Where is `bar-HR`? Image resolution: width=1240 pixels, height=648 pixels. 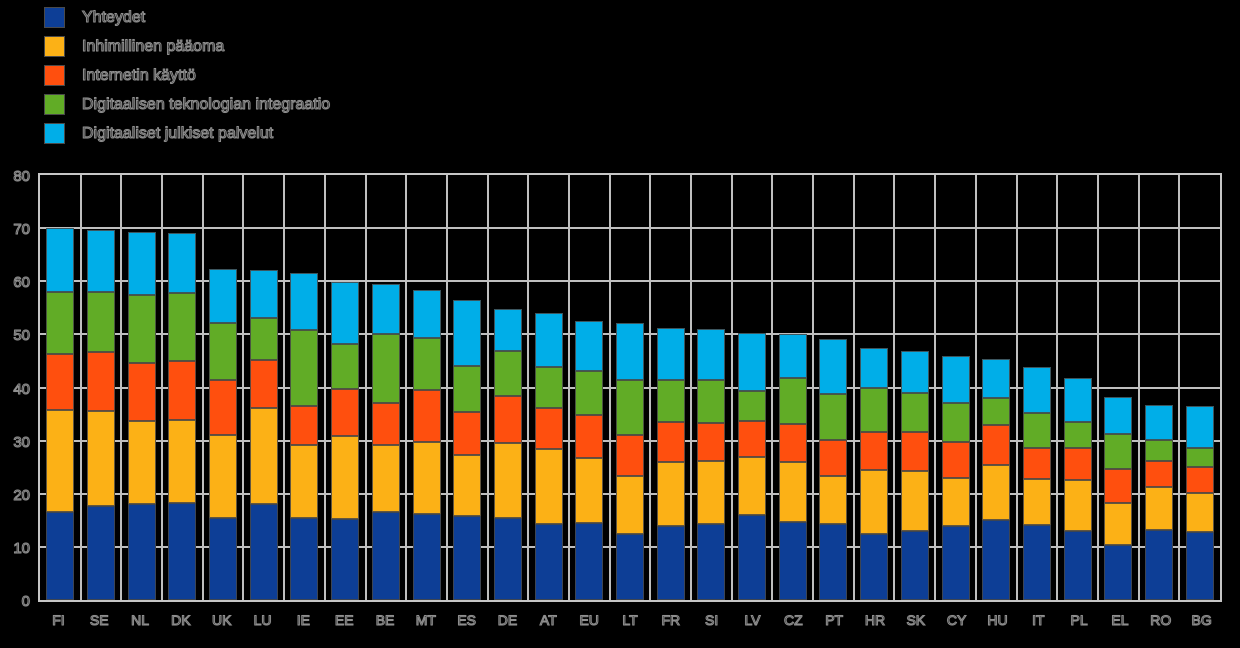
bar-HR is located at coordinates (874, 473).